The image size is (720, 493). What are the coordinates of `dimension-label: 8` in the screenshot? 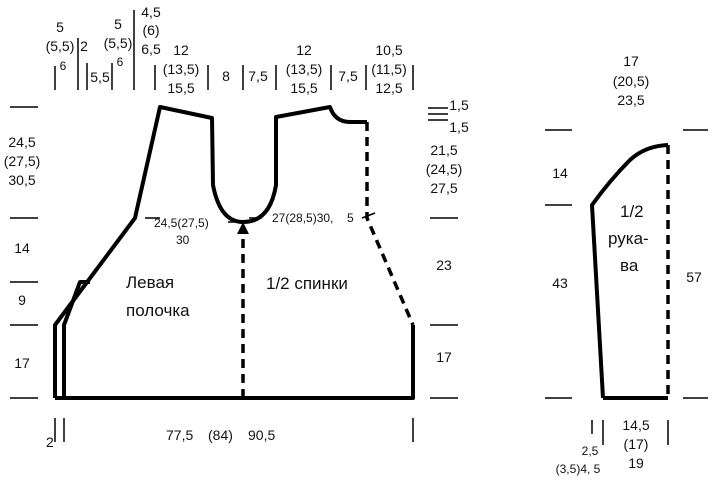 It's located at (226, 76).